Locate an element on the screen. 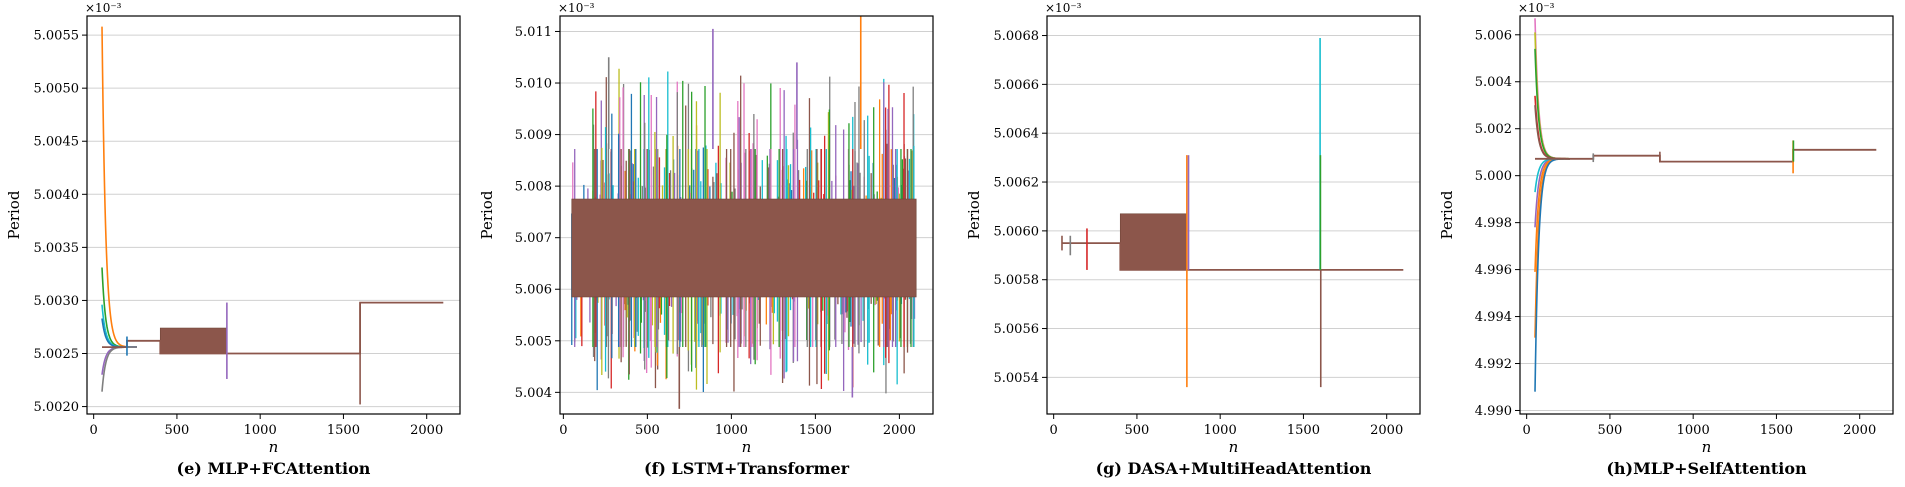 This screenshot has height=487, width=1905. y-tick-label: 5.0060 is located at coordinates (1017, 231).